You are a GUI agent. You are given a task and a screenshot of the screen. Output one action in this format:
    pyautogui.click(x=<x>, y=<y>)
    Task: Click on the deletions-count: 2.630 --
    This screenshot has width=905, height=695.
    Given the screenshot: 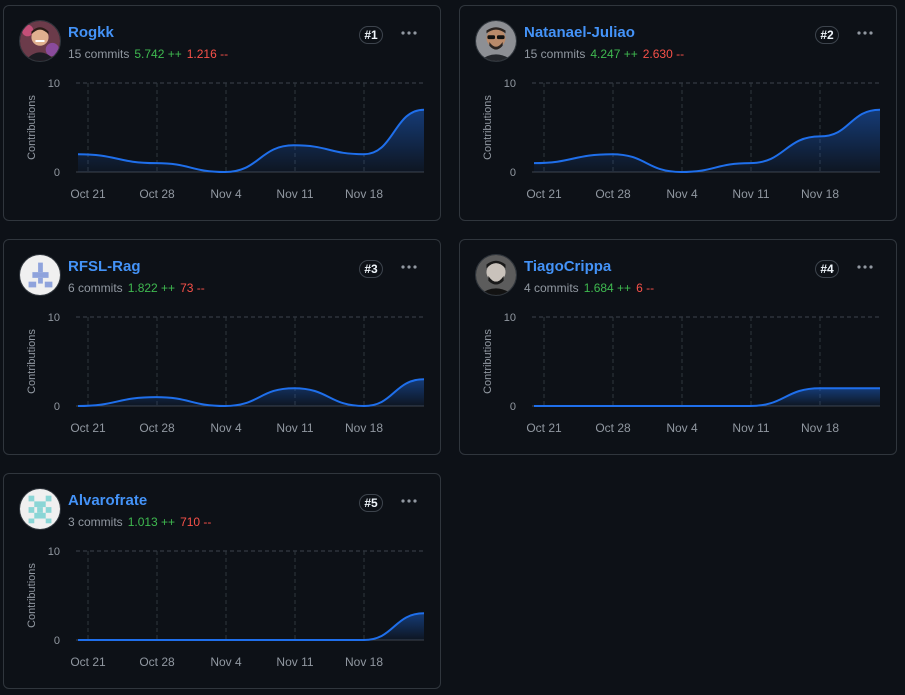 What is the action you would take?
    pyautogui.click(x=663, y=54)
    